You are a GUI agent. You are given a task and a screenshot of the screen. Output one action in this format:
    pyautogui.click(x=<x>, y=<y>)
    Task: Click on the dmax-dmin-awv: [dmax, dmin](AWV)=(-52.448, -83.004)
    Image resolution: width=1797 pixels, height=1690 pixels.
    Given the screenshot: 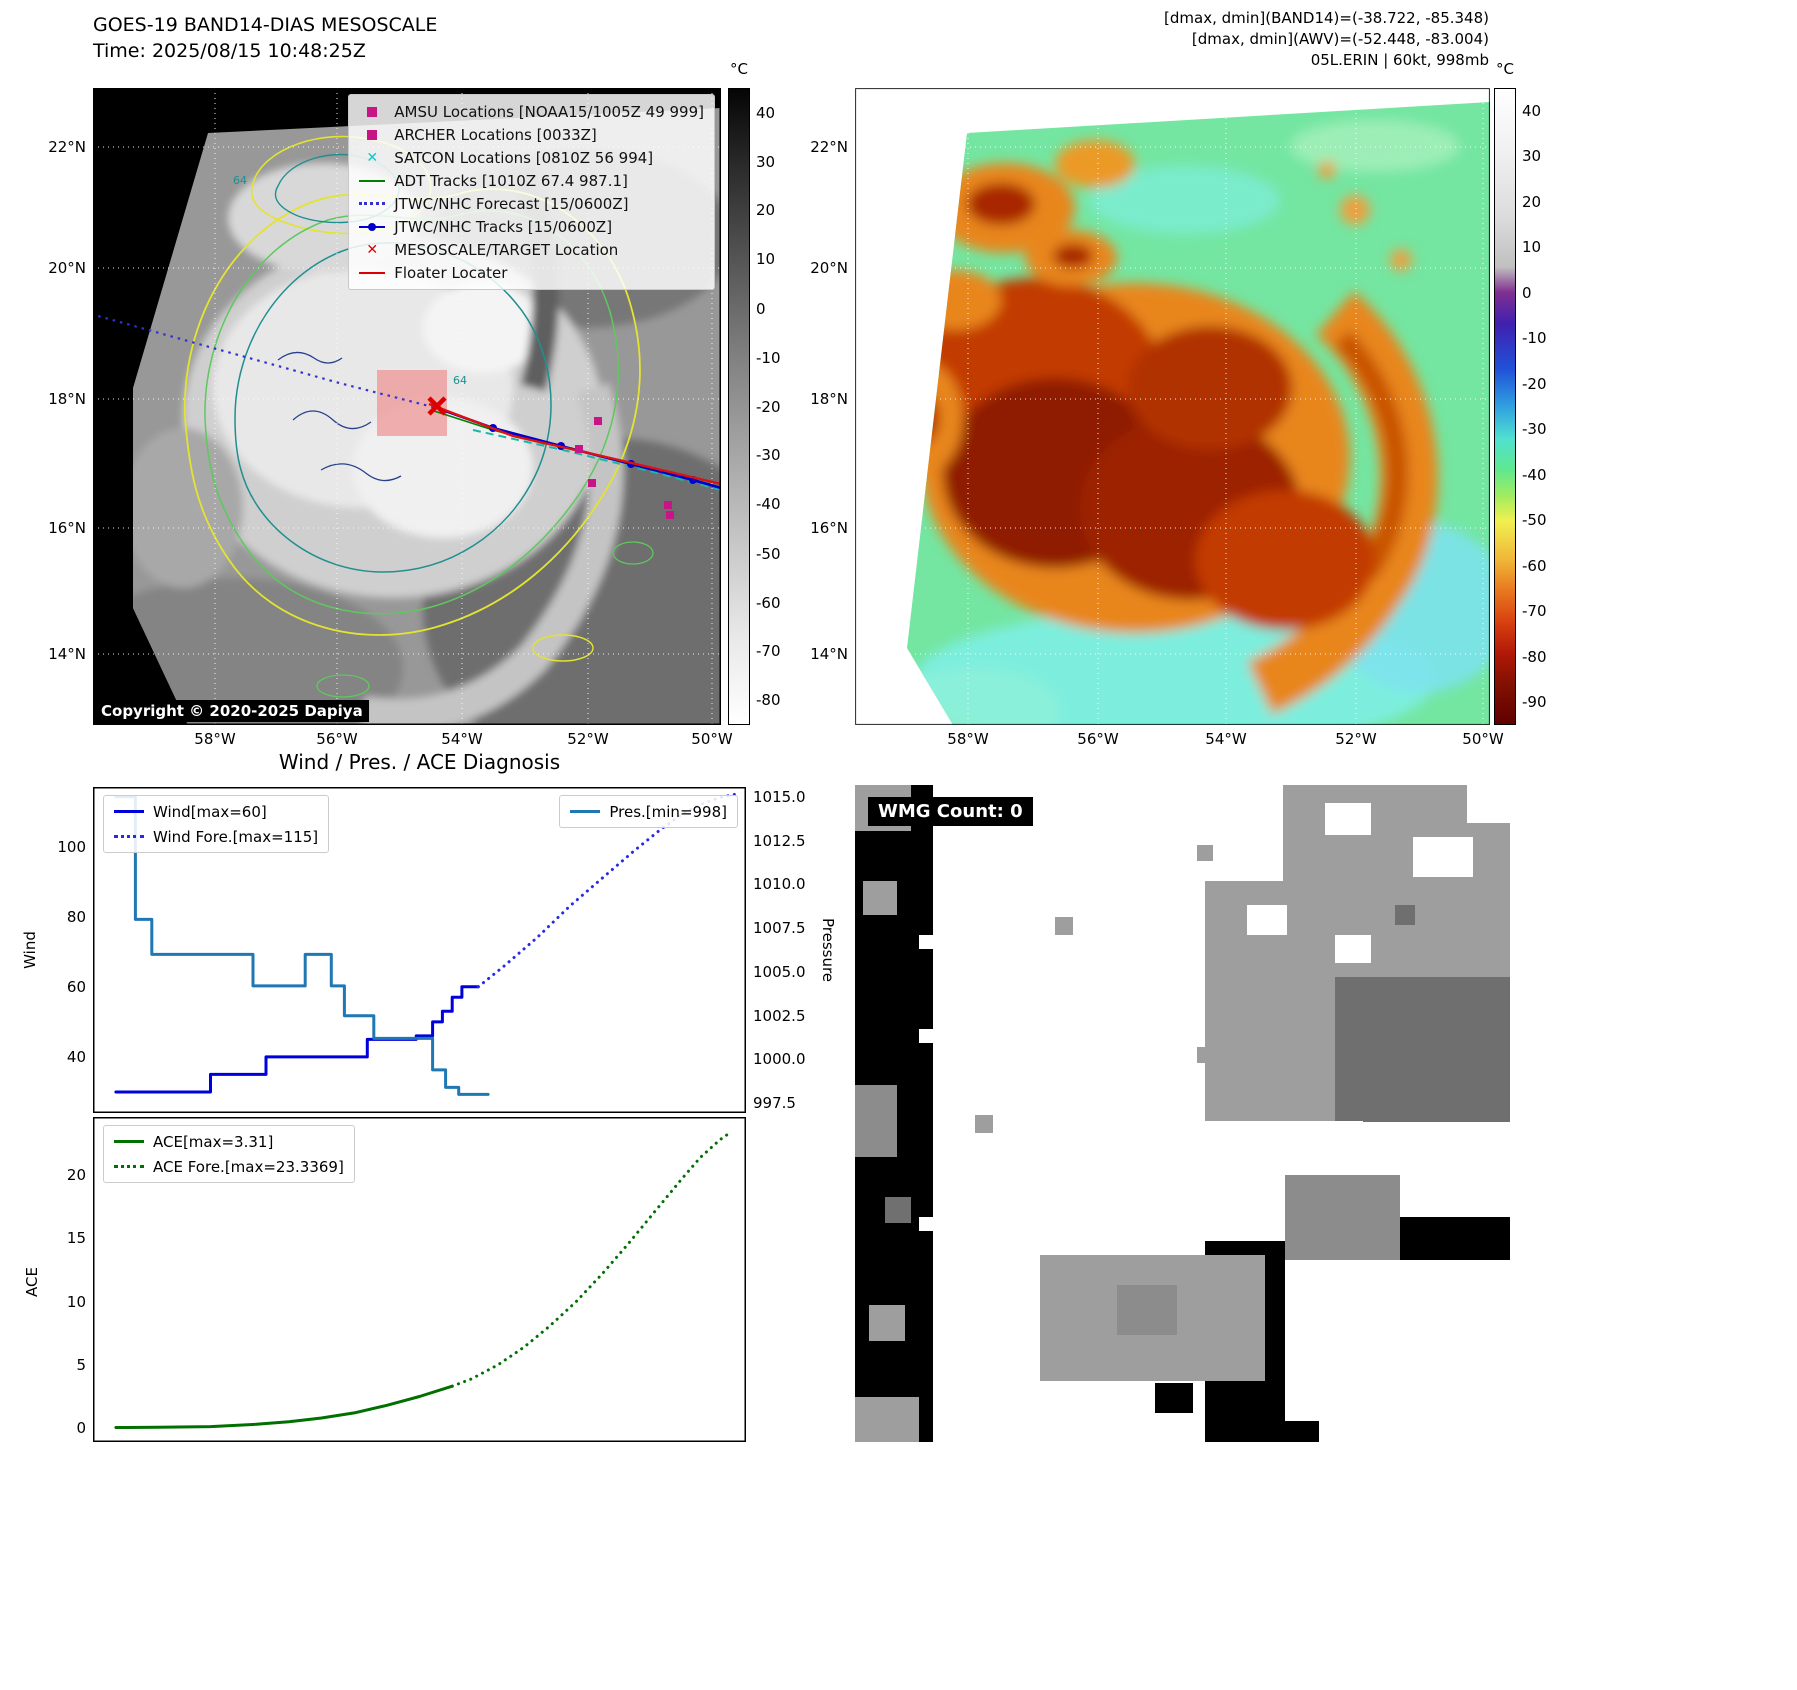 What is the action you would take?
    pyautogui.click(x=1340, y=39)
    